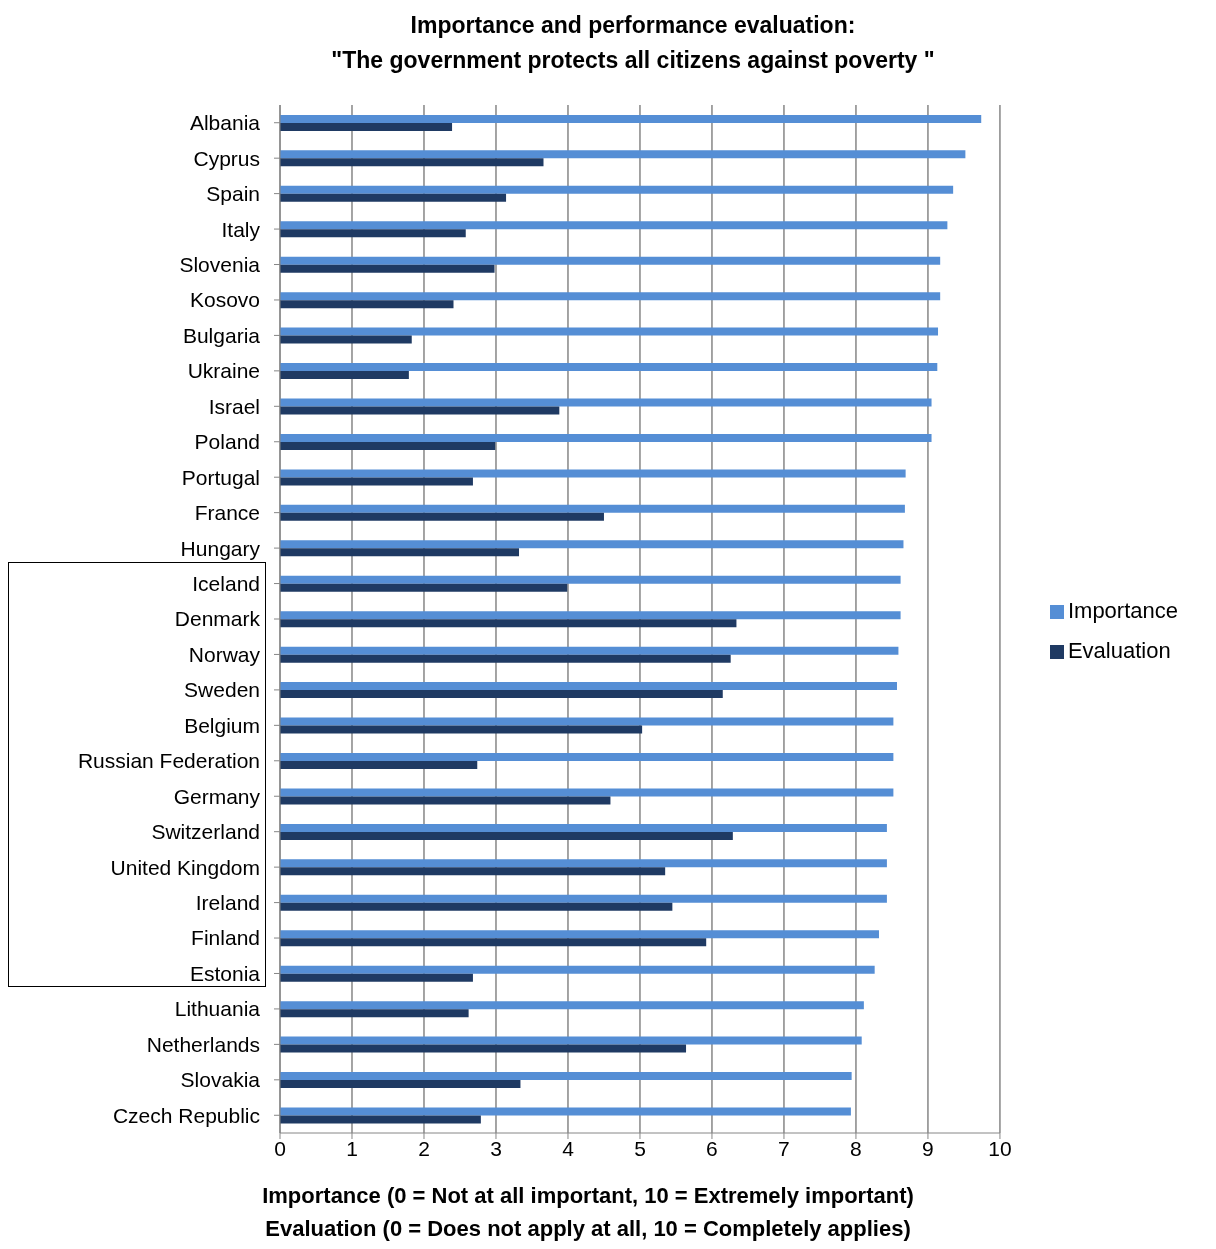 This screenshot has width=1216, height=1249. What do you see at coordinates (225, 123) in the screenshot?
I see `y-tick-label: Albania` at bounding box center [225, 123].